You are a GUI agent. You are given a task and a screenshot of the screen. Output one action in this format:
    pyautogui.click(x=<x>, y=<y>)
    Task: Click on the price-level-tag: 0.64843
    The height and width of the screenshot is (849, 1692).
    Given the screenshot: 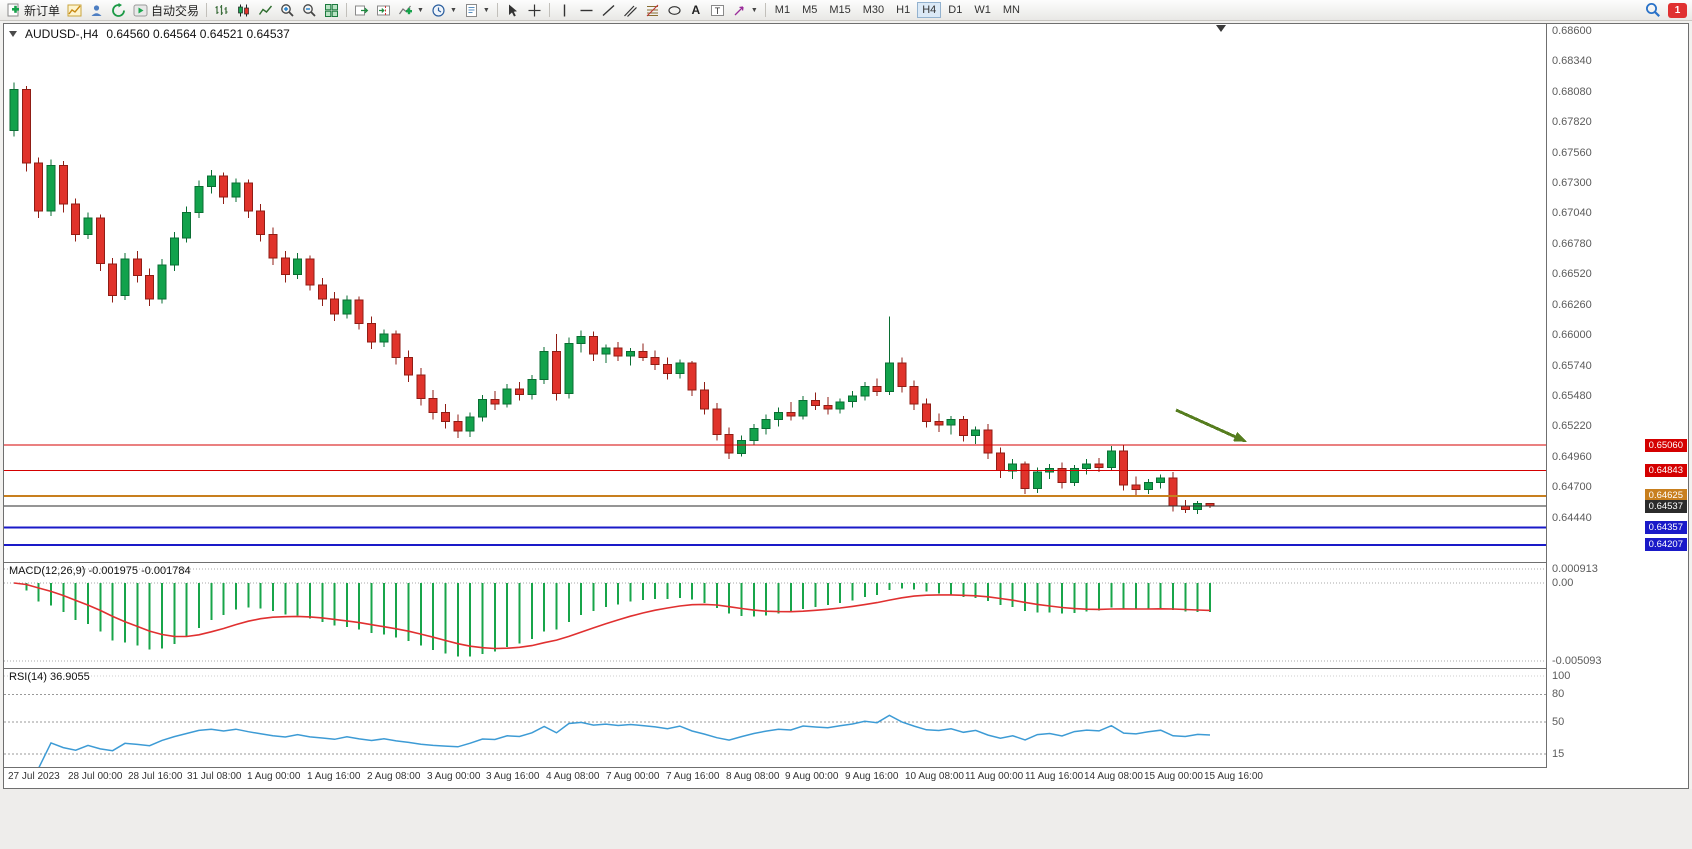 What is the action you would take?
    pyautogui.click(x=1665, y=470)
    